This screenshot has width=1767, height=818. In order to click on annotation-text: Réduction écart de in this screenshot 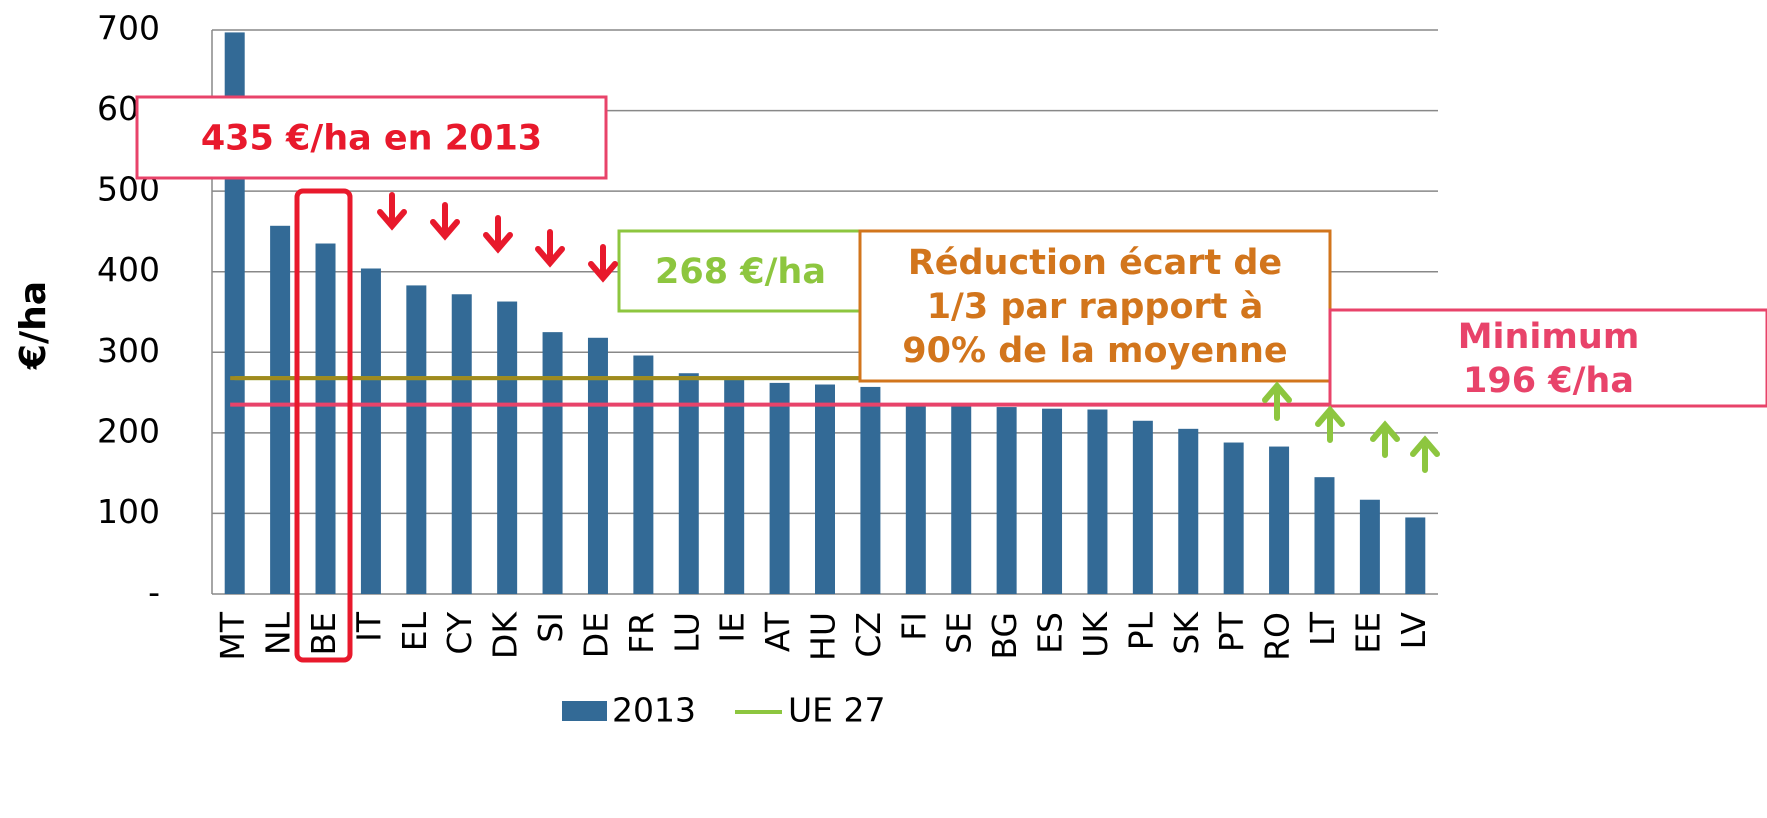, I will do `click(1095, 263)`.